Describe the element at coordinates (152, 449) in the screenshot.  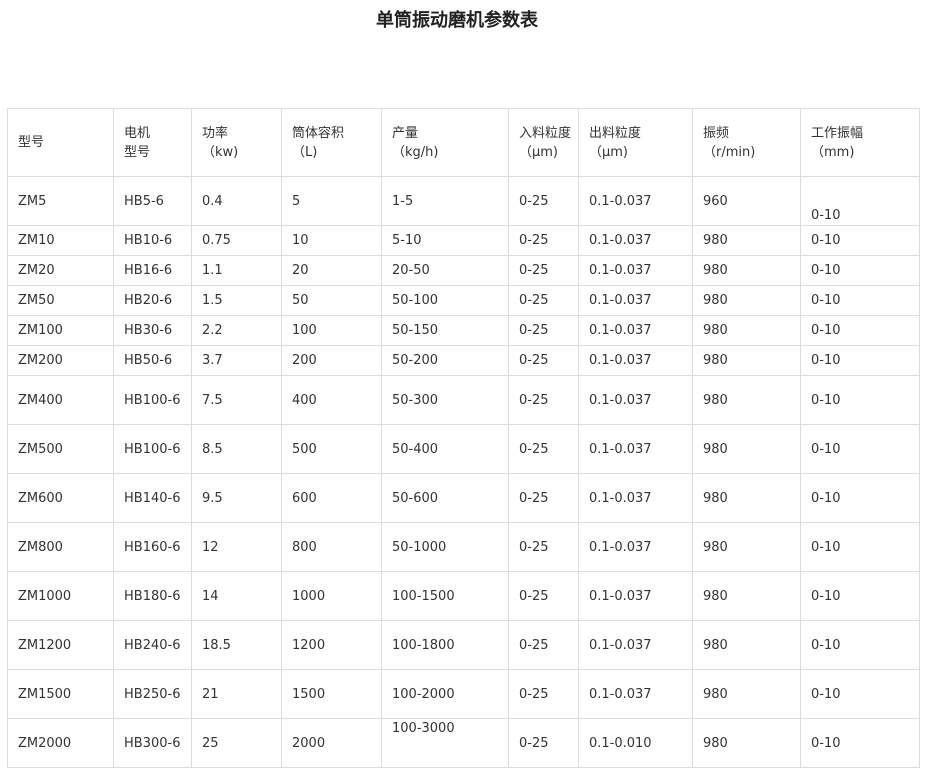
I see `table-cell: HB100-6` at that location.